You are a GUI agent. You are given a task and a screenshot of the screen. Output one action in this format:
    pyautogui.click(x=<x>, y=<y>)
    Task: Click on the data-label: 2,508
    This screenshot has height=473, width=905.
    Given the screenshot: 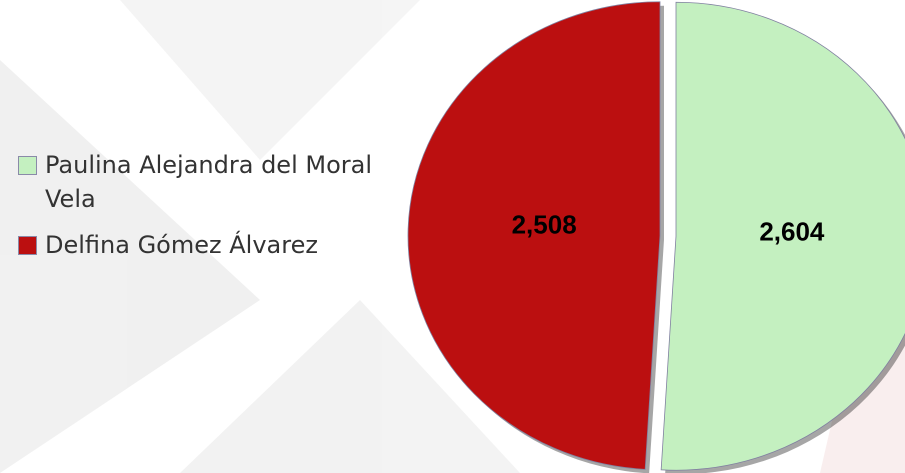 What is the action you would take?
    pyautogui.click(x=544, y=224)
    